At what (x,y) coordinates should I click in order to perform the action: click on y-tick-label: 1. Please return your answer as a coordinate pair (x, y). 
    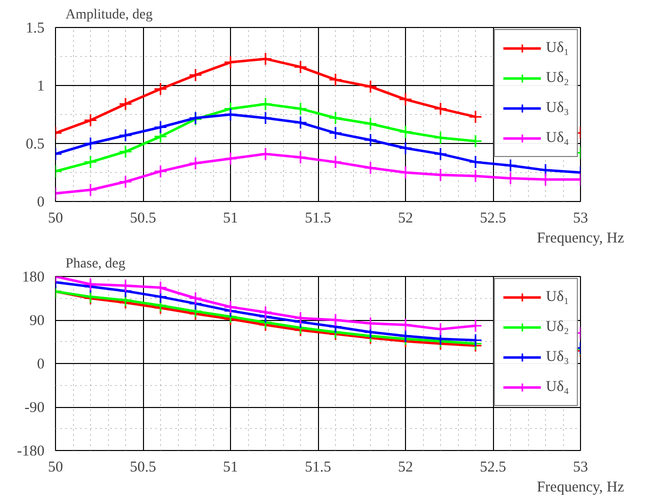
    Looking at the image, I should click on (40, 86).